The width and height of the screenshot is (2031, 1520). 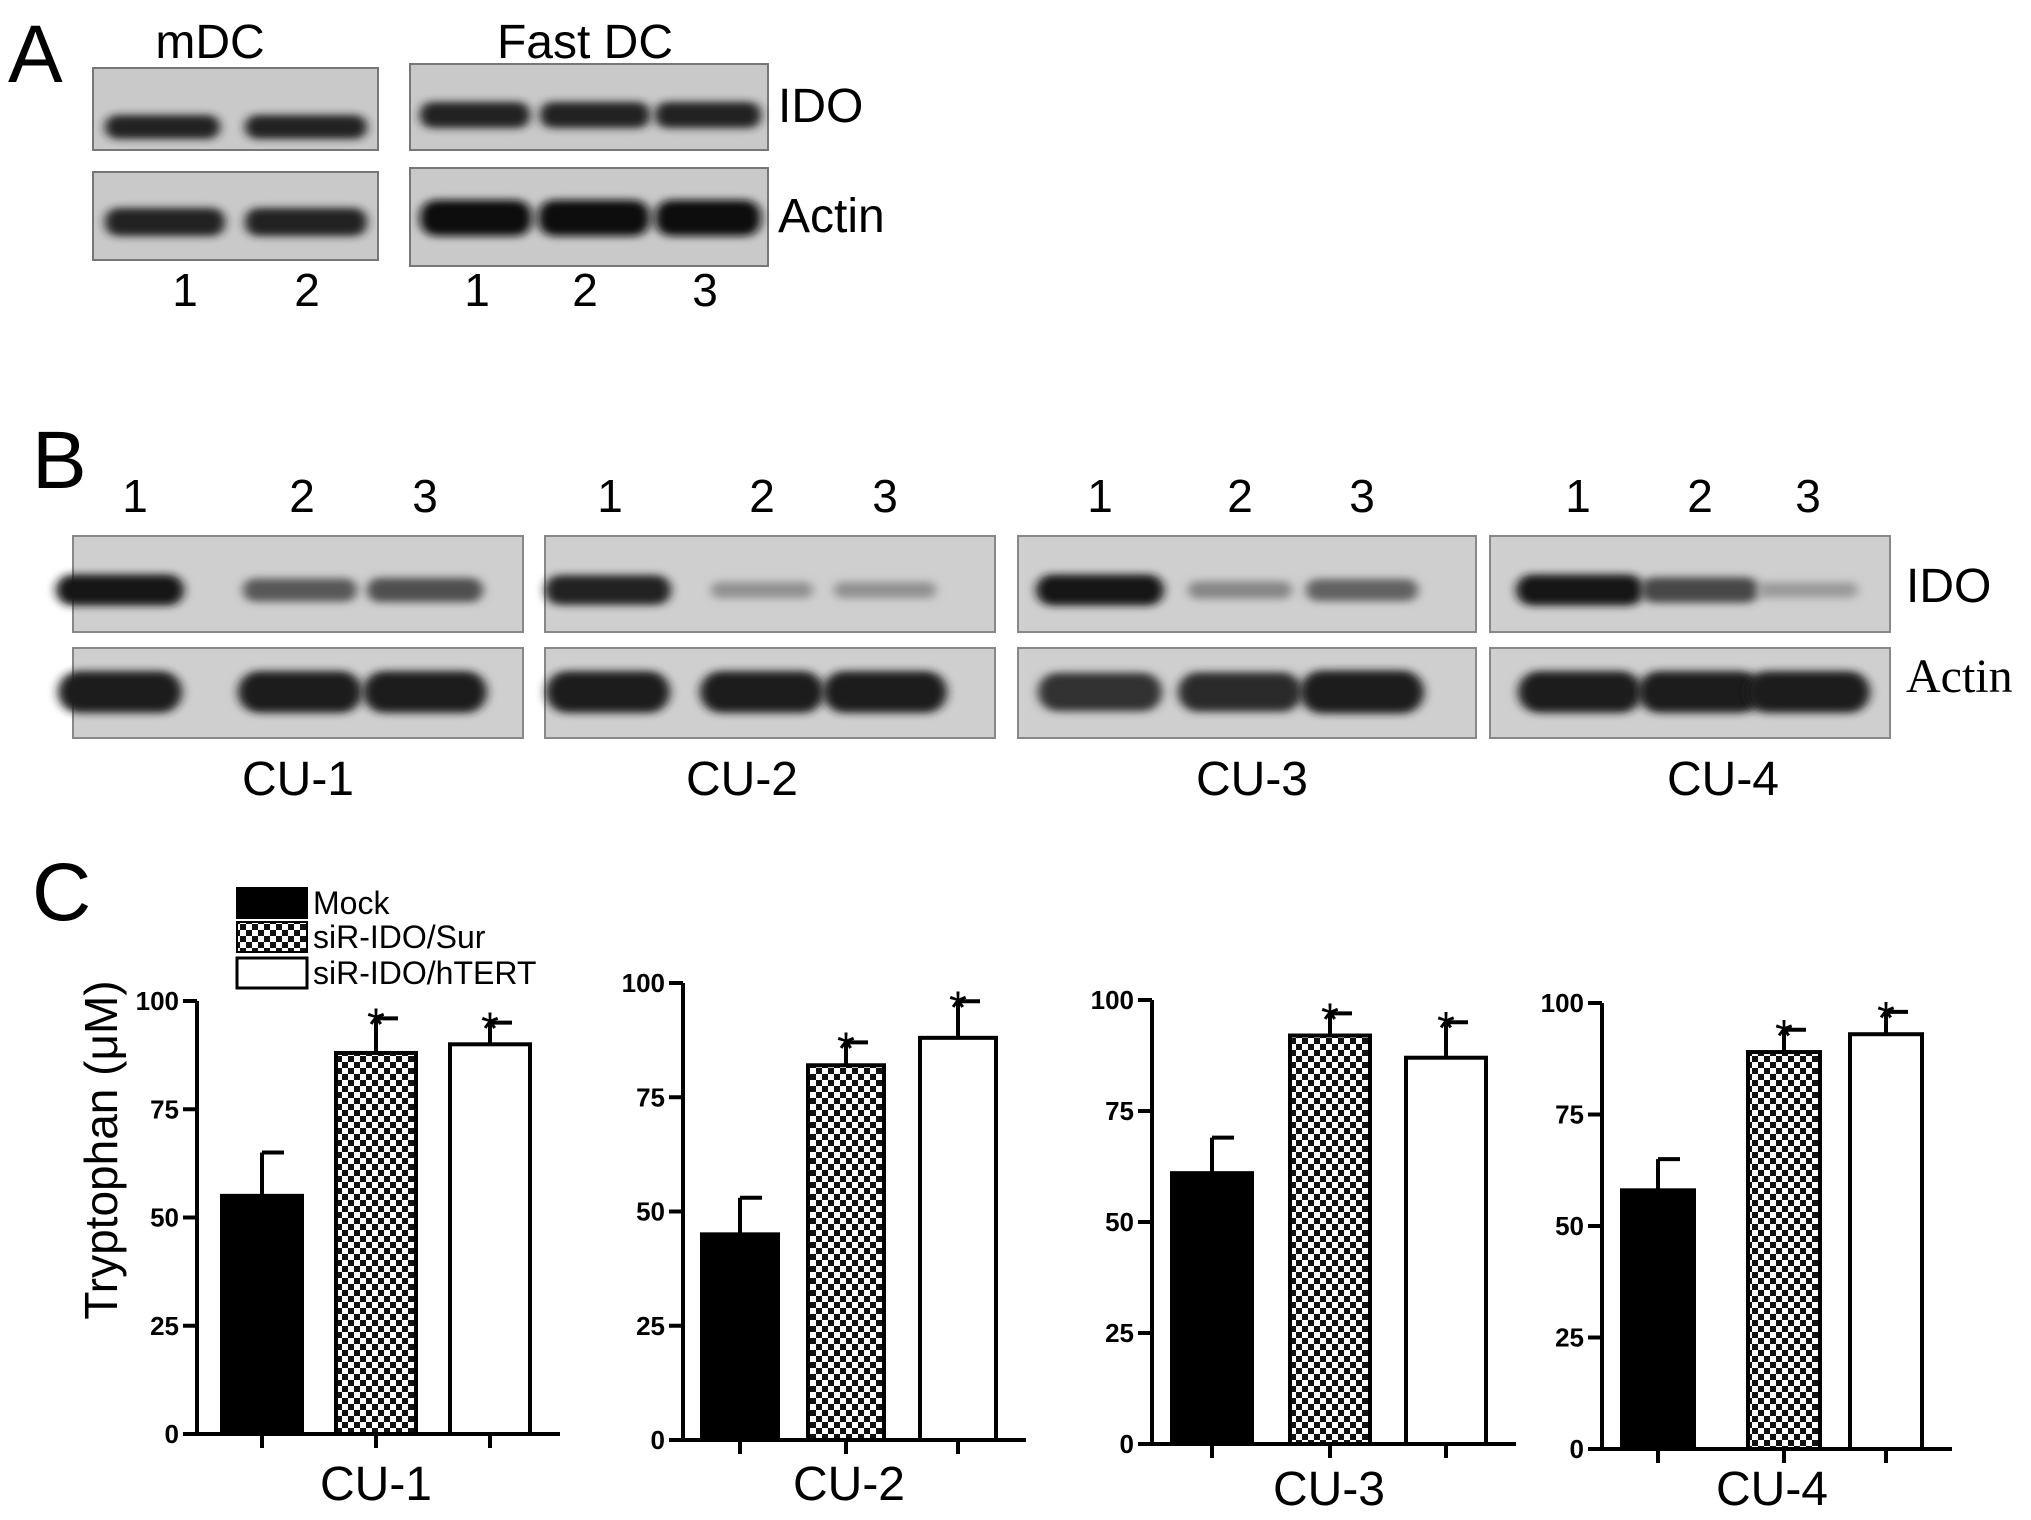 I want to click on panel-a-letter: A, so click(x=35, y=54).